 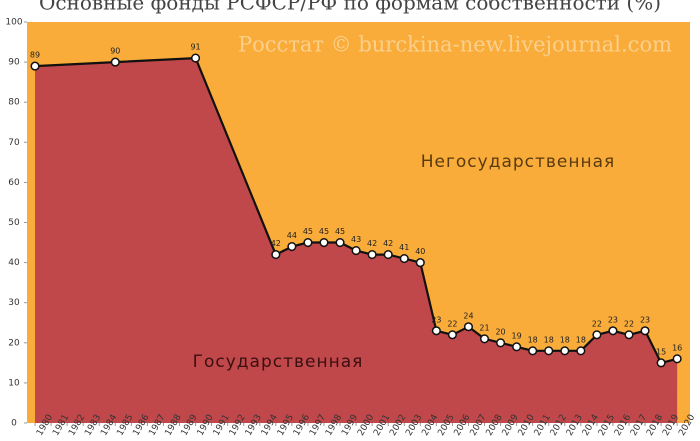 What do you see at coordinates (278, 362) in the screenshot?
I see `series-label: Государственная` at bounding box center [278, 362].